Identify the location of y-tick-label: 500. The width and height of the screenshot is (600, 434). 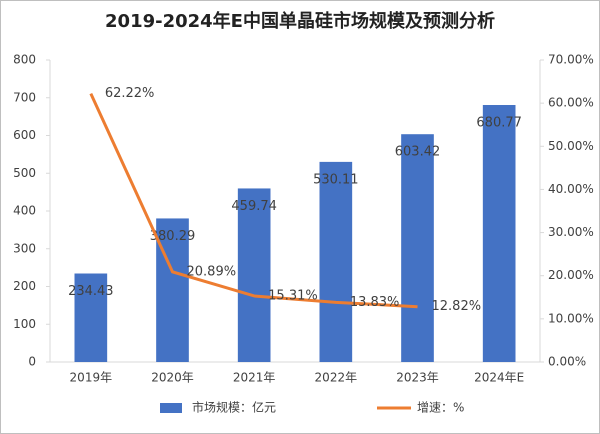
(24, 173).